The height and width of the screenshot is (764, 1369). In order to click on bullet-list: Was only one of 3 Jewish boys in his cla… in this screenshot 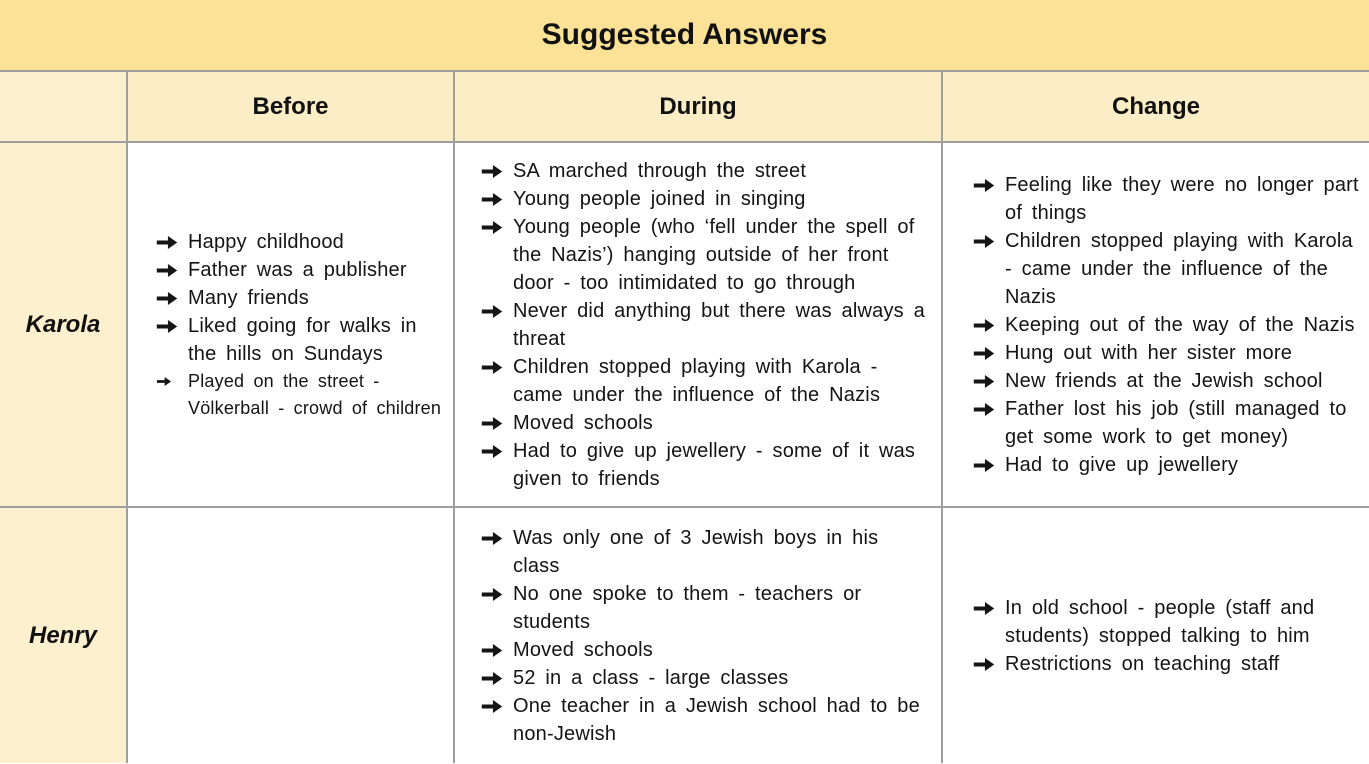, I will do `click(698, 636)`.